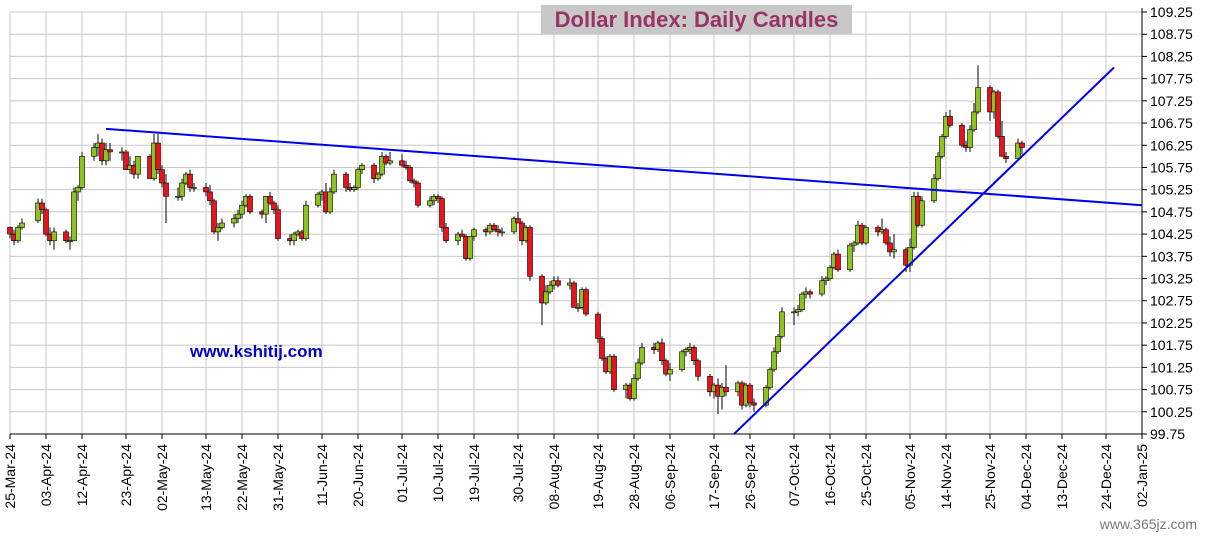  Describe the element at coordinates (990, 477) in the screenshot. I see `x-tick-label: 25-Nov-24` at that location.